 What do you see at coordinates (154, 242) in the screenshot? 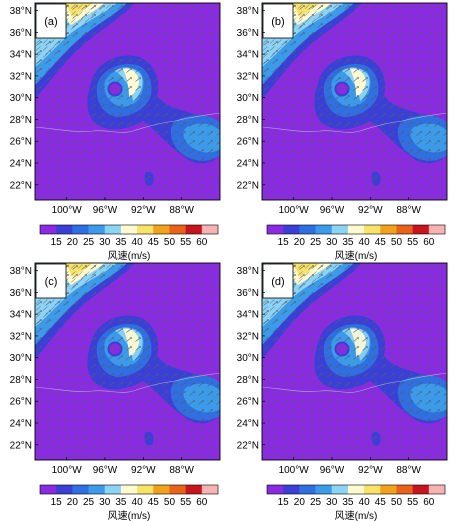
I see `colorbar-tick-label: 45` at bounding box center [154, 242].